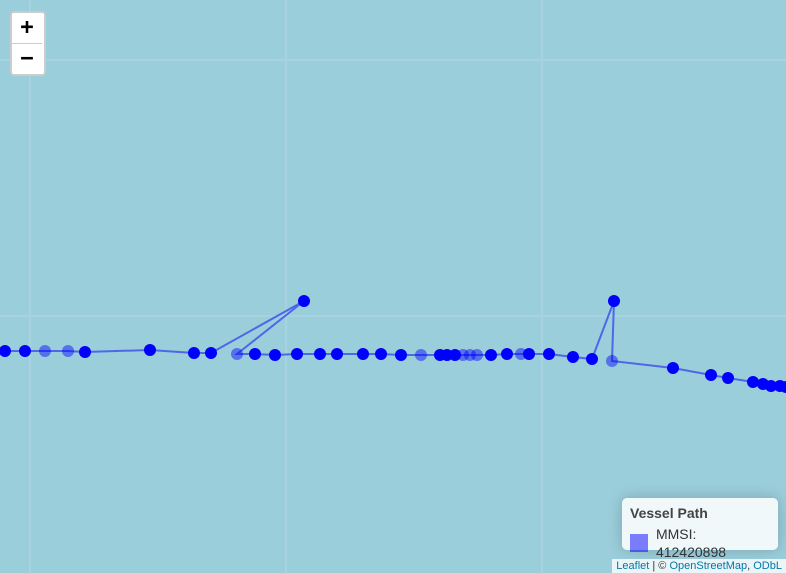  What do you see at coordinates (767, 566) in the screenshot?
I see `odbl-link: ODbL` at bounding box center [767, 566].